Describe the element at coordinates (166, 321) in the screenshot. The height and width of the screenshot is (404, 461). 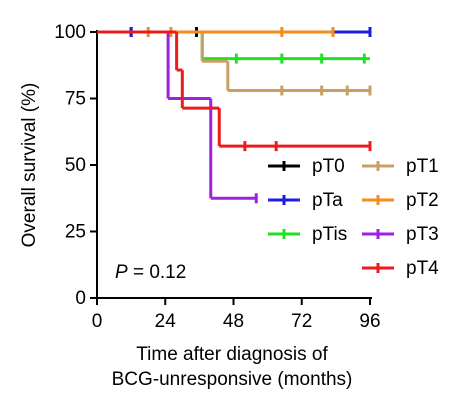
I see `x-tick-label: 24` at that location.